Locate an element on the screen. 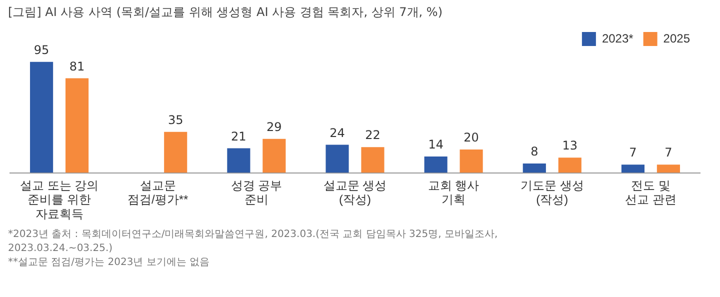 The width and height of the screenshot is (720, 297). x-tick-label: 기도문 생성 (작성) is located at coordinates (552, 192).